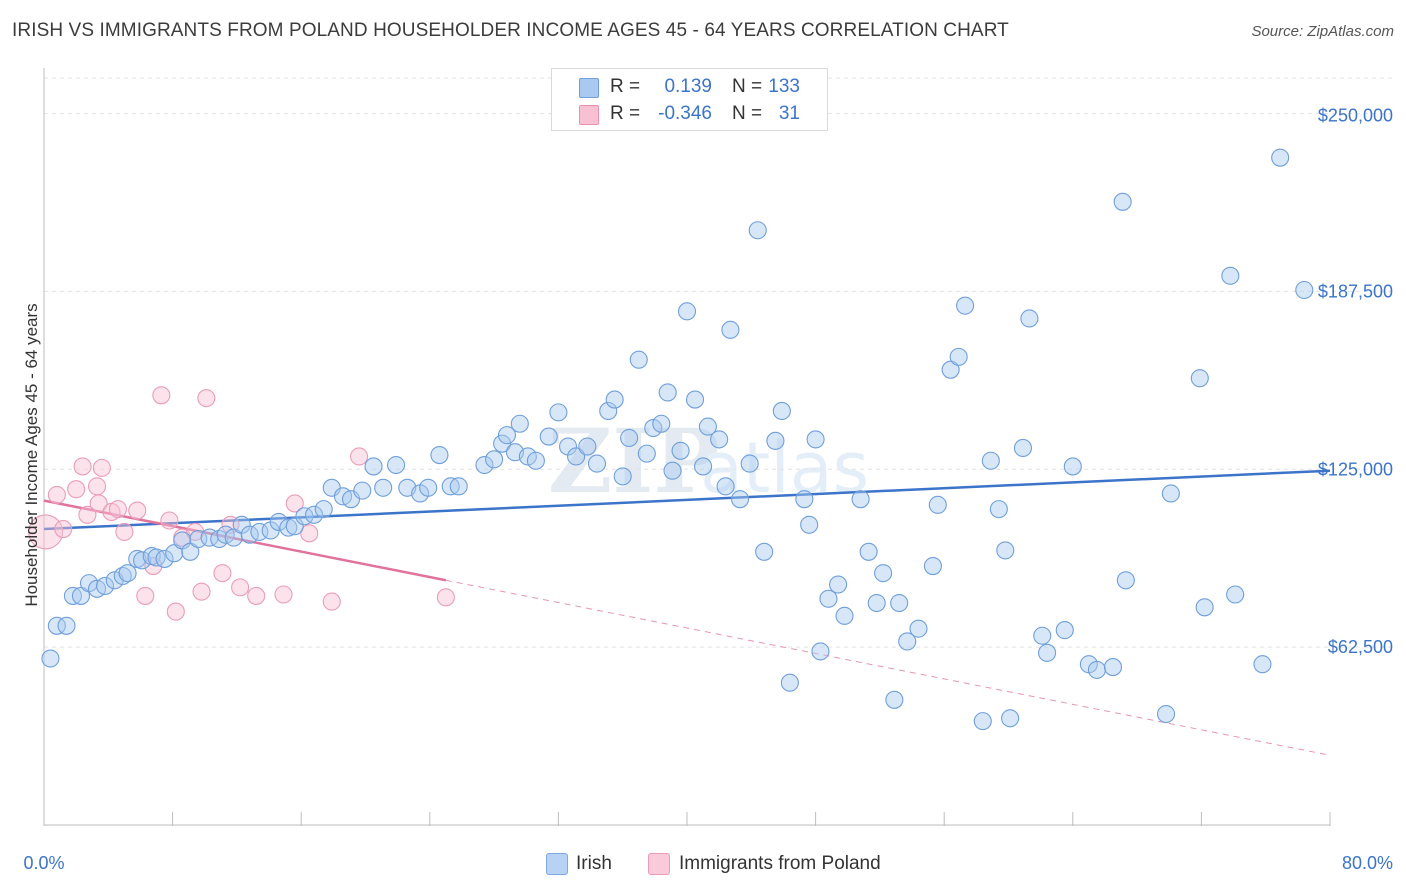 This screenshot has width=1406, height=892. Describe the element at coordinates (43, 863) in the screenshot. I see `x-tick-label: 0.0%` at that location.